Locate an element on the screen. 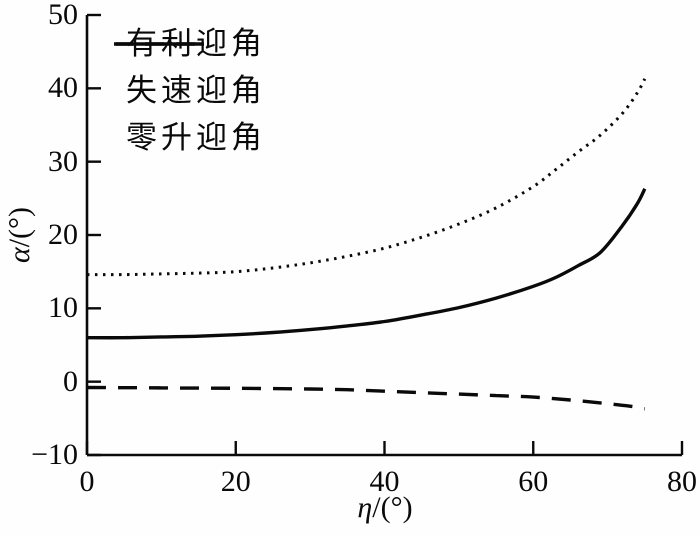  x-tick-label: 80 is located at coordinates (682, 481).